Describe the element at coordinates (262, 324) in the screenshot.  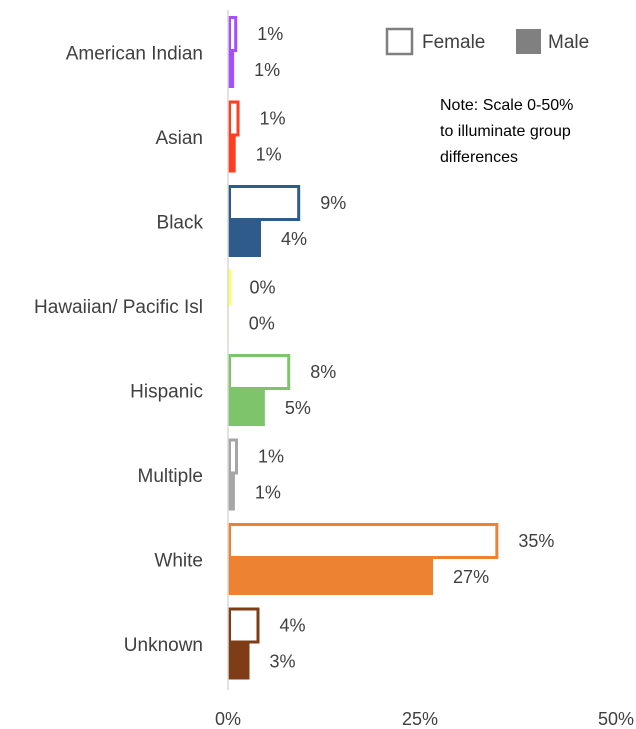
I see `value-label-male-hawaiian-pacific-isl: 0%` at that location.